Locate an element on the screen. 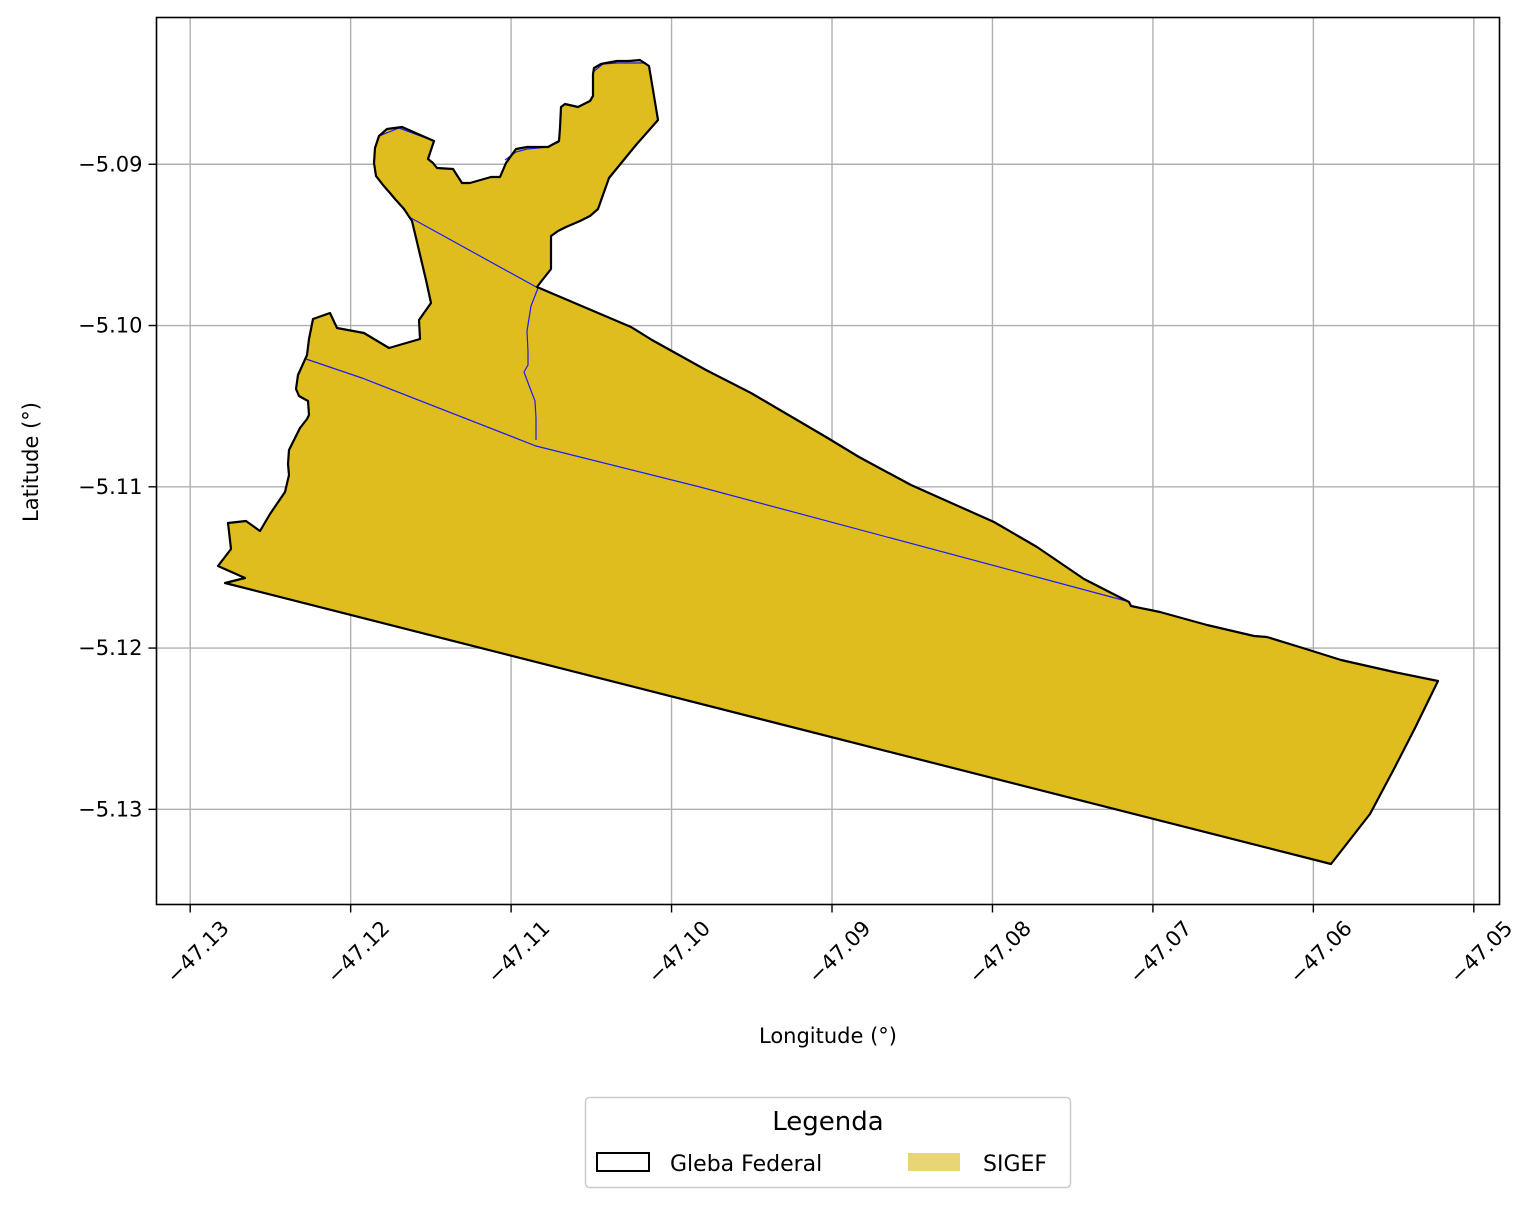 The width and height of the screenshot is (1534, 1207). y-tick-label: −5.10 is located at coordinates (110, 326).